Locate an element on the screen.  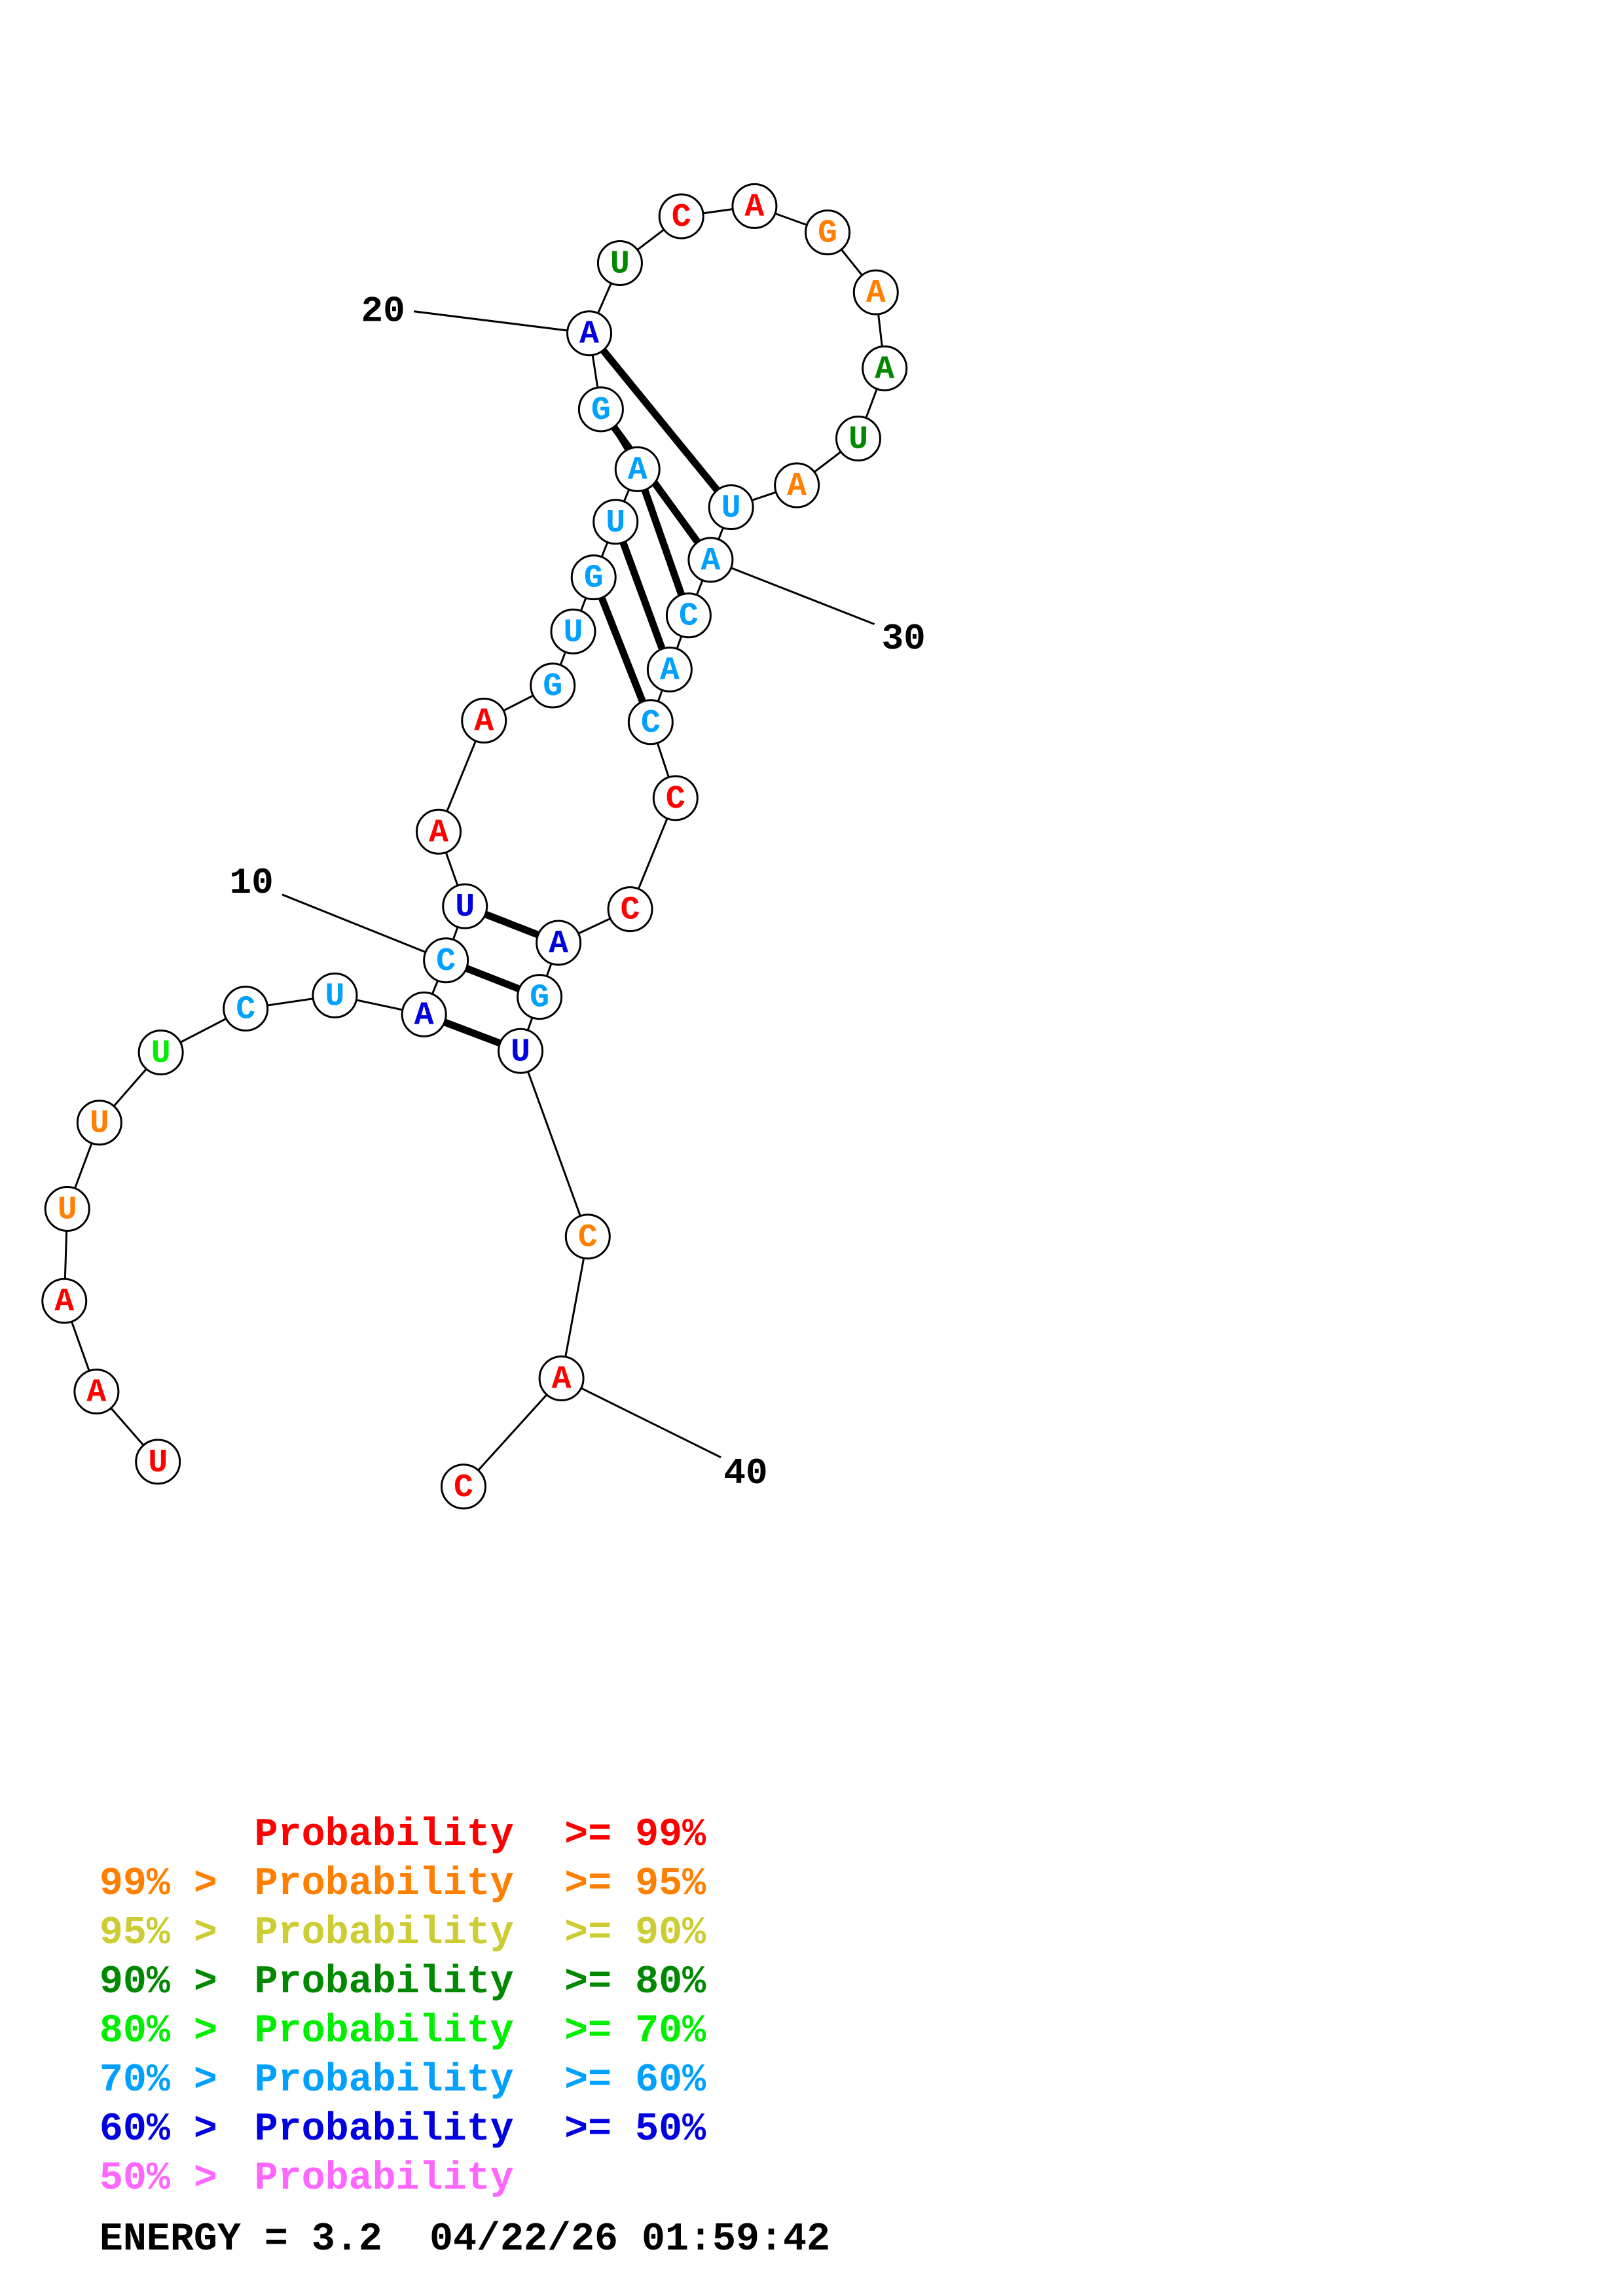
position-label: 40 is located at coordinates (745, 1473).